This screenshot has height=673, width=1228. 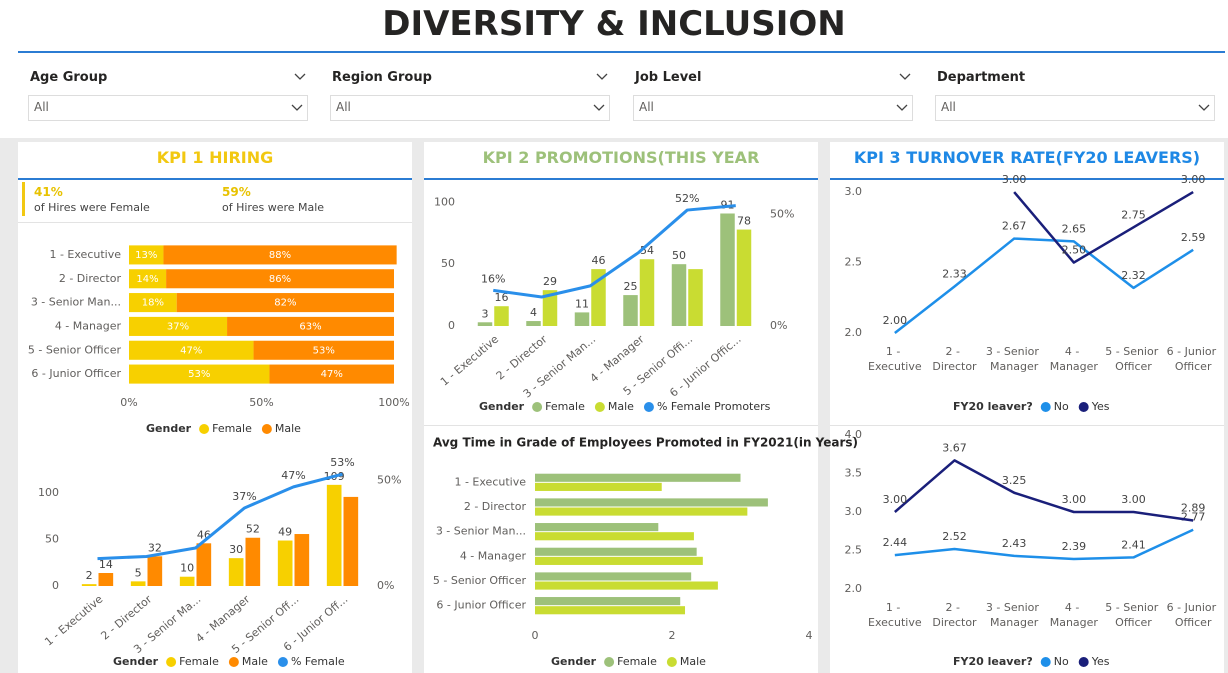 I want to click on x-tick-label: 50%, so click(x=261, y=402).